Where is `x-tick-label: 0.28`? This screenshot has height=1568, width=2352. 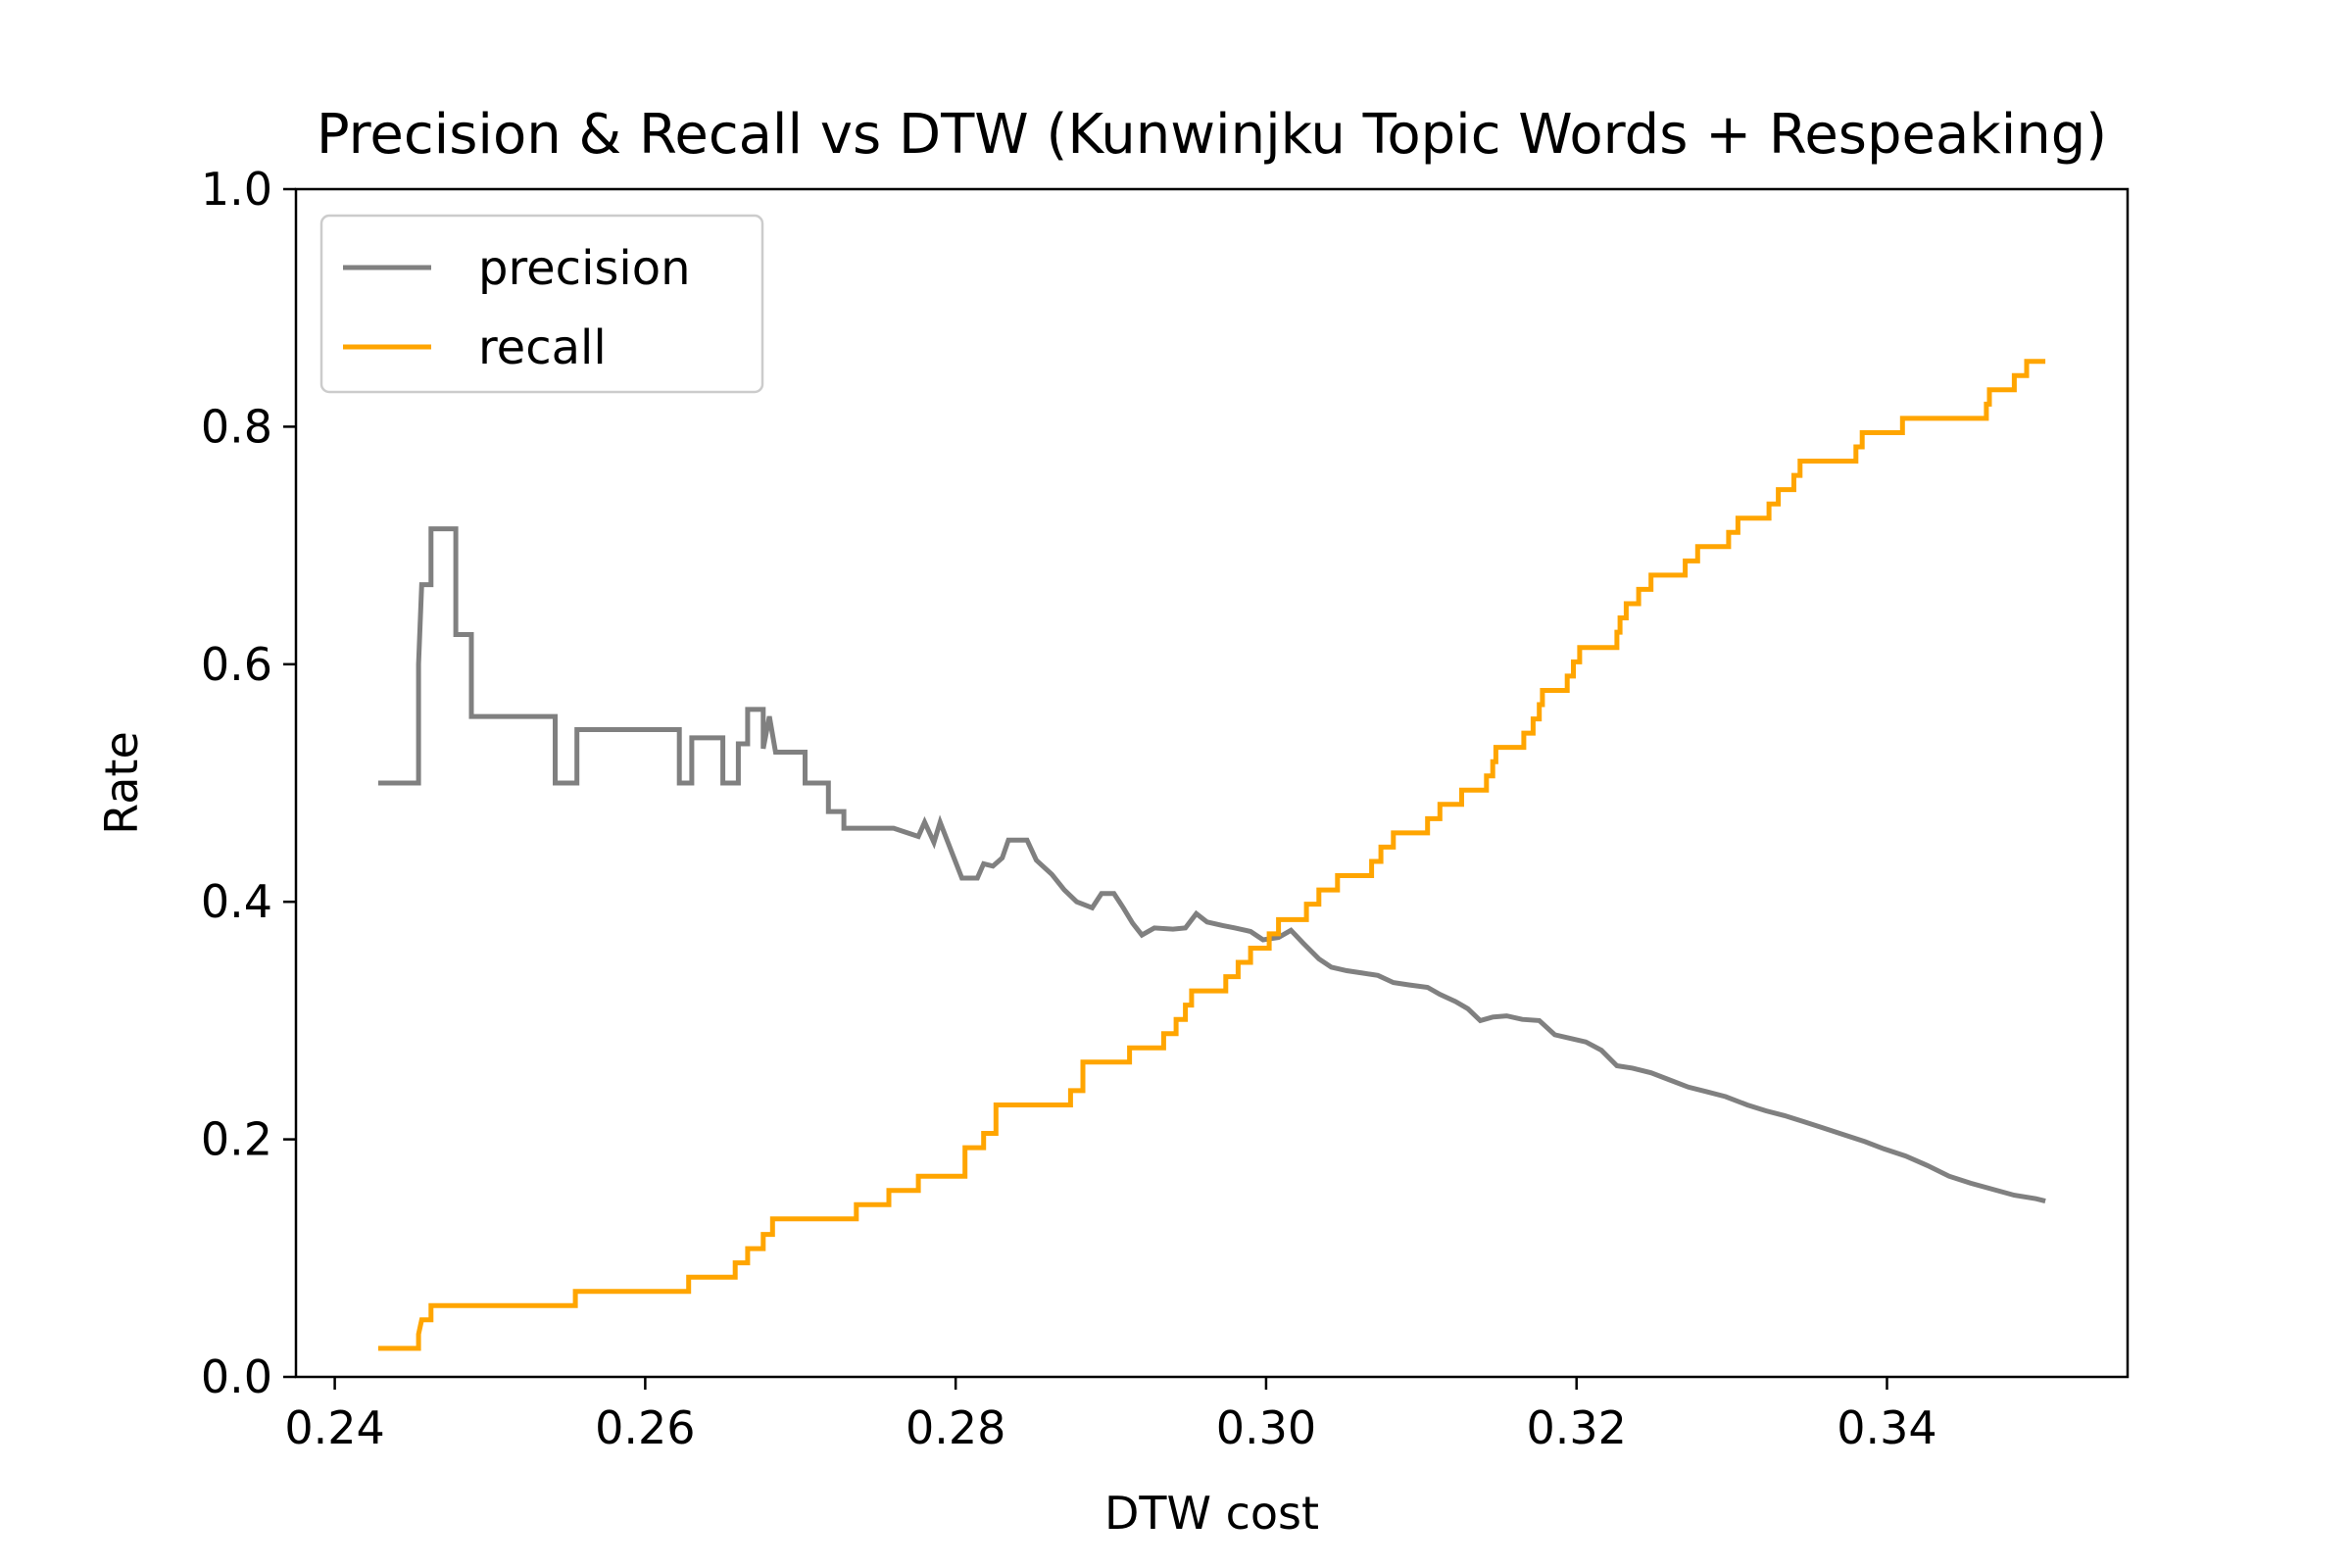 x-tick-label: 0.28 is located at coordinates (955, 1427).